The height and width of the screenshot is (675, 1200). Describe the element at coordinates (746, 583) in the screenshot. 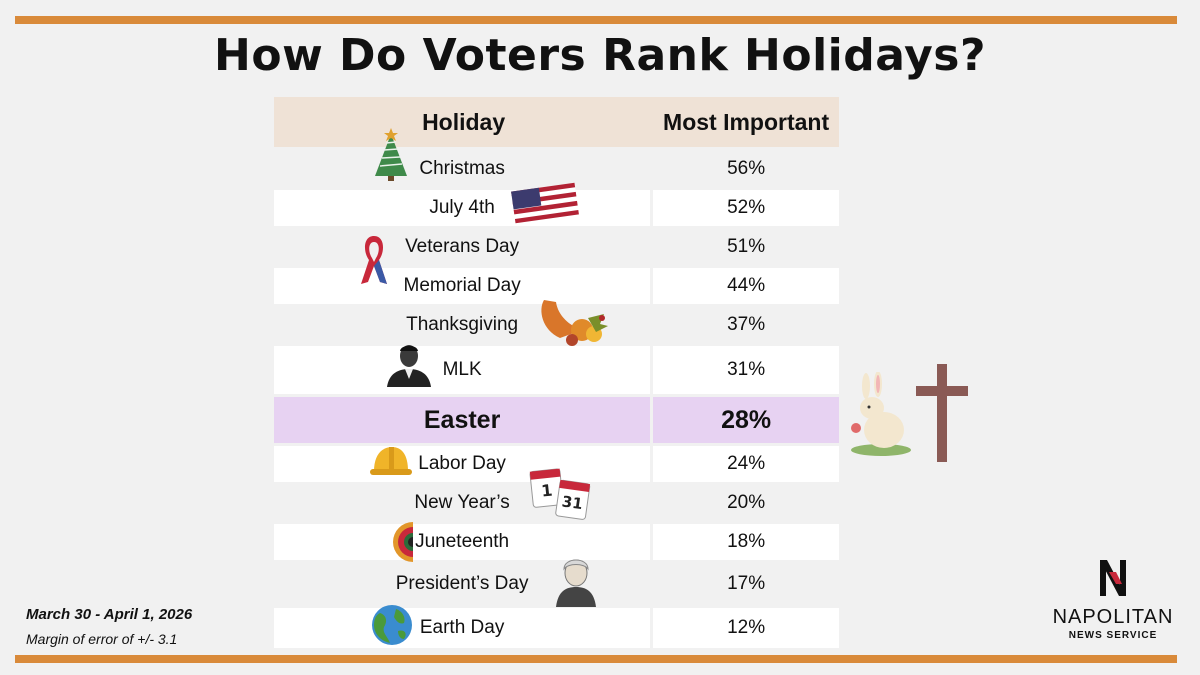

I see `value-cell: 17%` at that location.